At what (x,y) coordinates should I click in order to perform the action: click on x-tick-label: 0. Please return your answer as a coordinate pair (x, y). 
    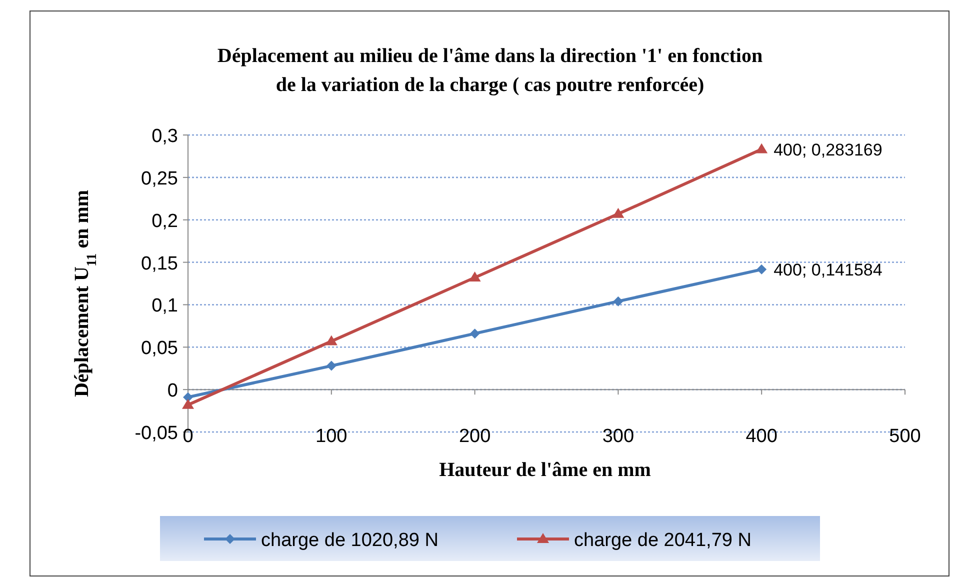
    Looking at the image, I should click on (188, 436).